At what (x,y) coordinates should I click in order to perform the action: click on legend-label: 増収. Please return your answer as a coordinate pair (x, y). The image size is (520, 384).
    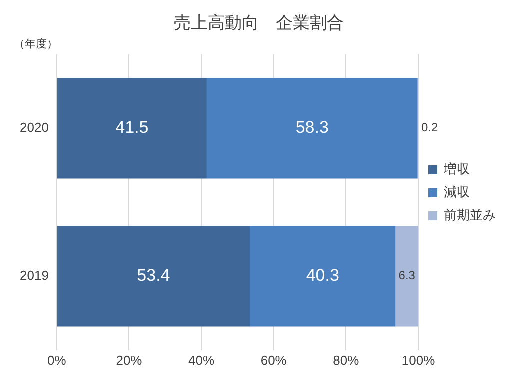
    Looking at the image, I should click on (456, 169).